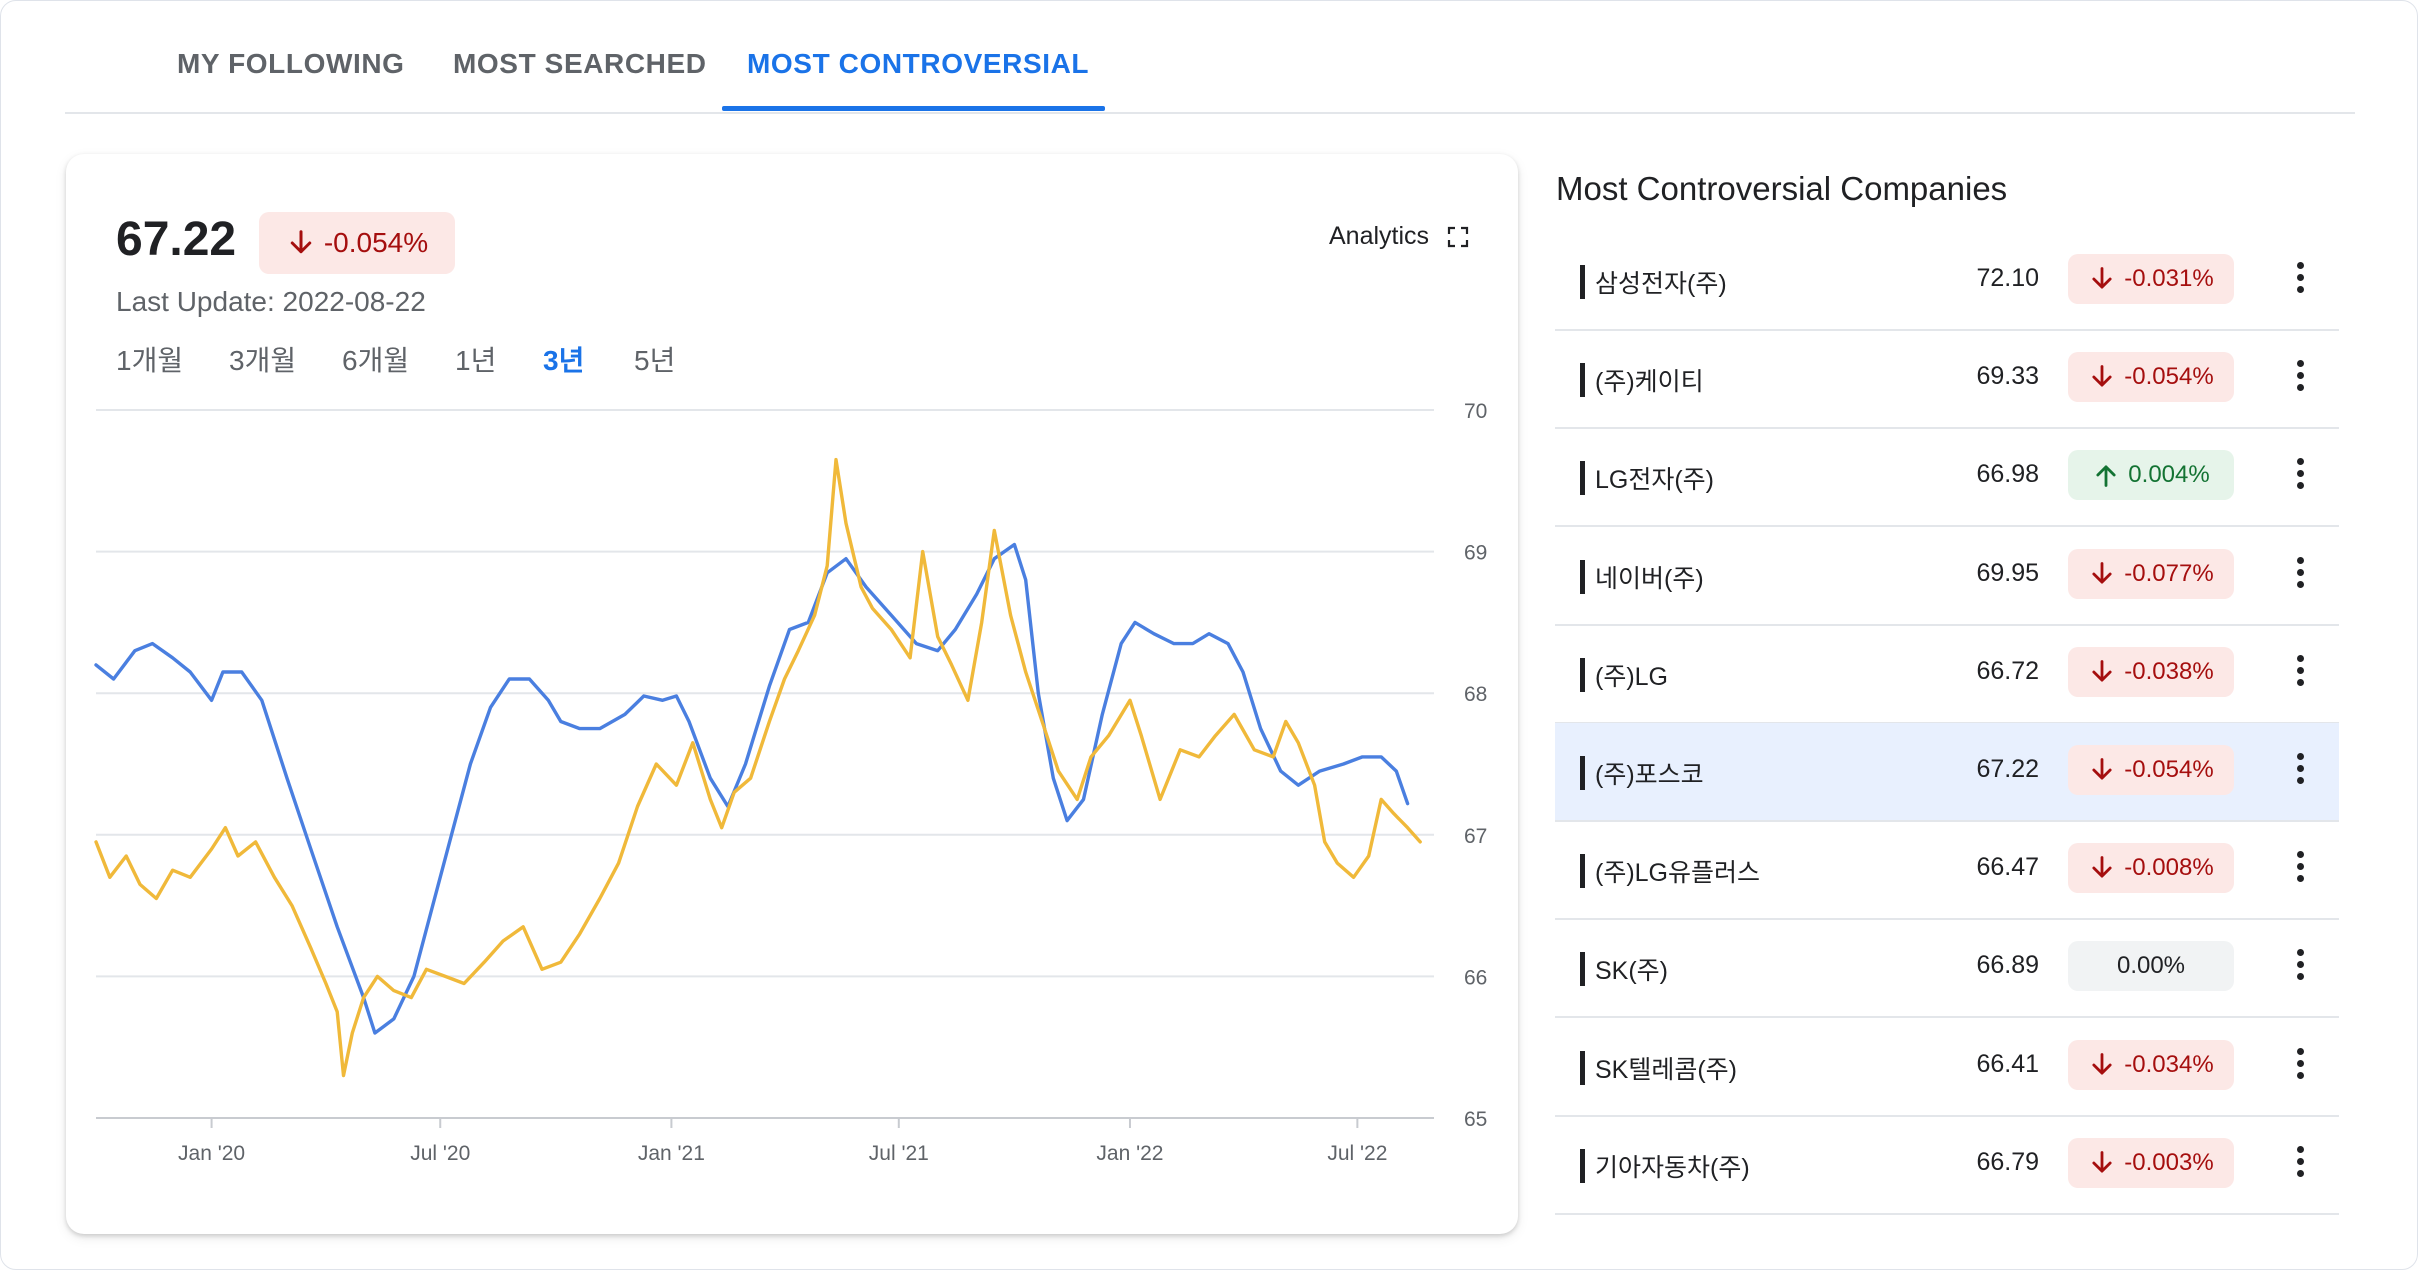 This screenshot has width=2418, height=1270. What do you see at coordinates (1475, 411) in the screenshot?
I see `y-tick-label: 70` at bounding box center [1475, 411].